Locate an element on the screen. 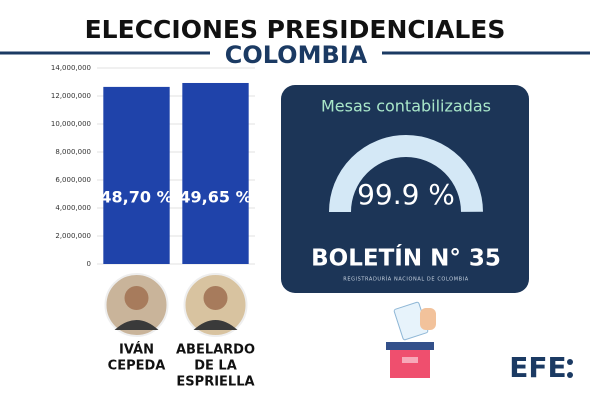 The height and width of the screenshot is (410, 590). y-tick-label: 10,000,000 is located at coordinates (71, 124).